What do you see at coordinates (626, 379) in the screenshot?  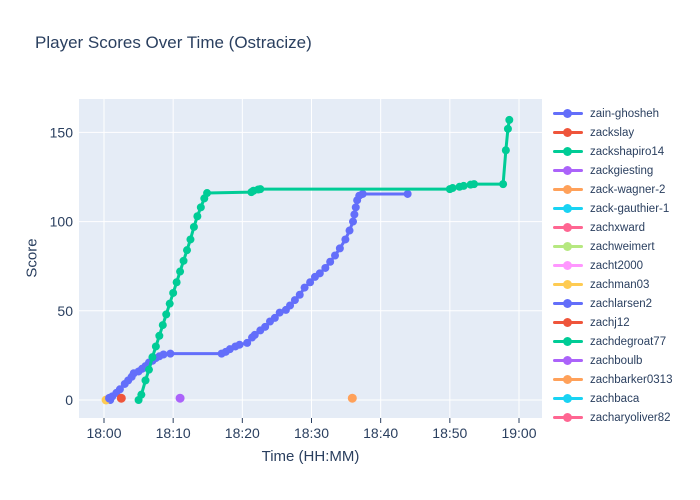 I see `legend-item-zachbarker0313: zachbarker0313` at bounding box center [626, 379].